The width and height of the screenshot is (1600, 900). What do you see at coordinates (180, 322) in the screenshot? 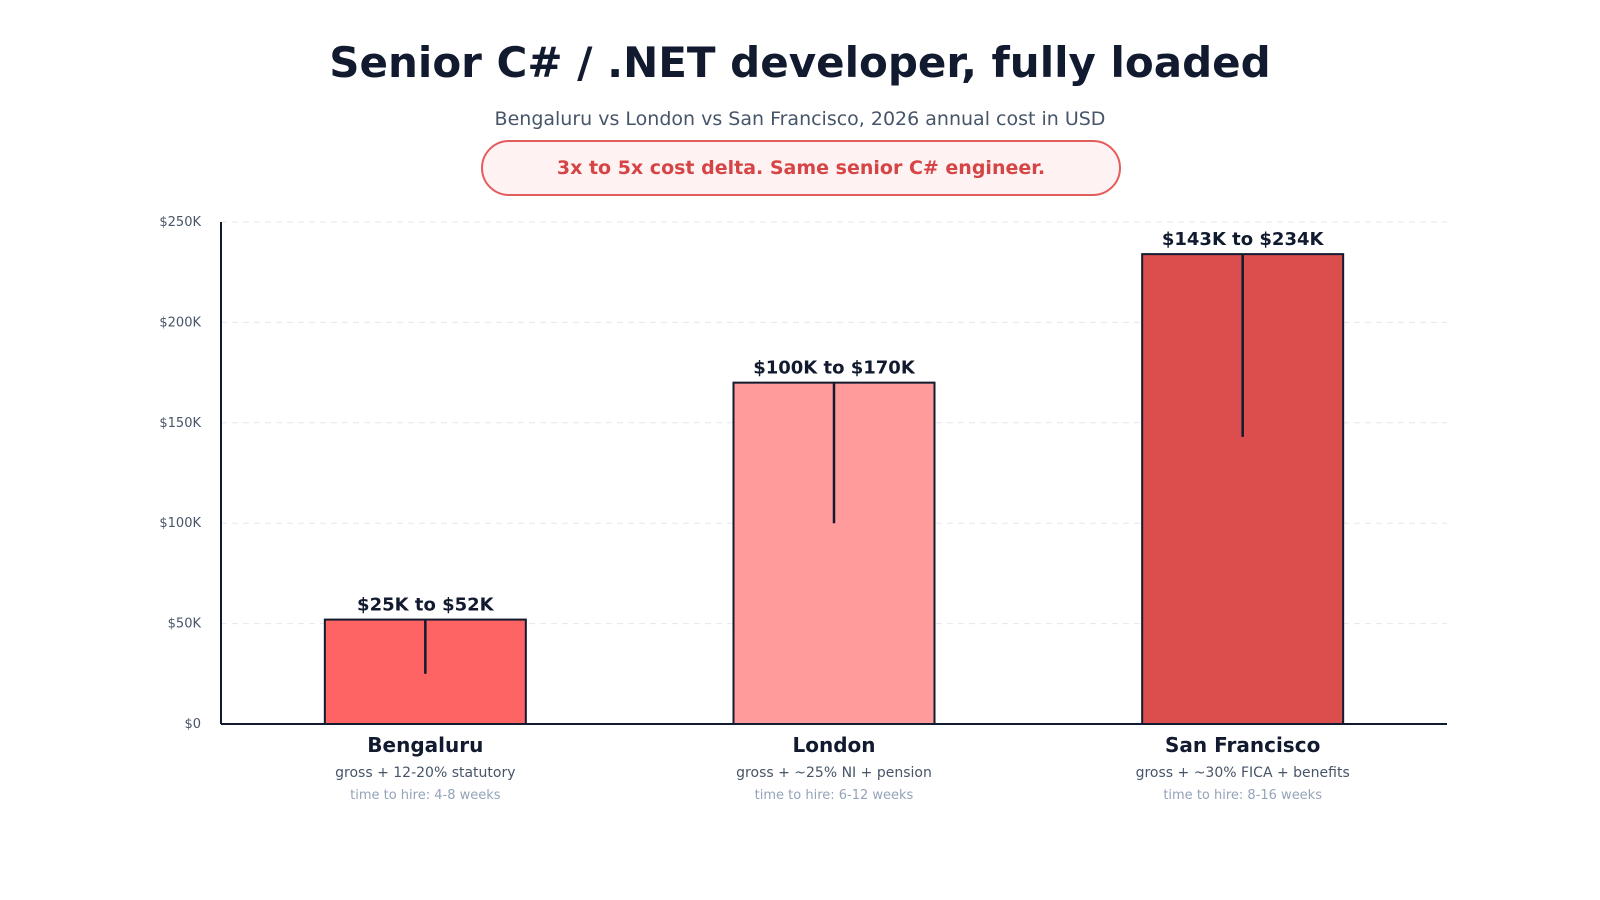
I see `y-tick-label: $200K` at bounding box center [180, 322].